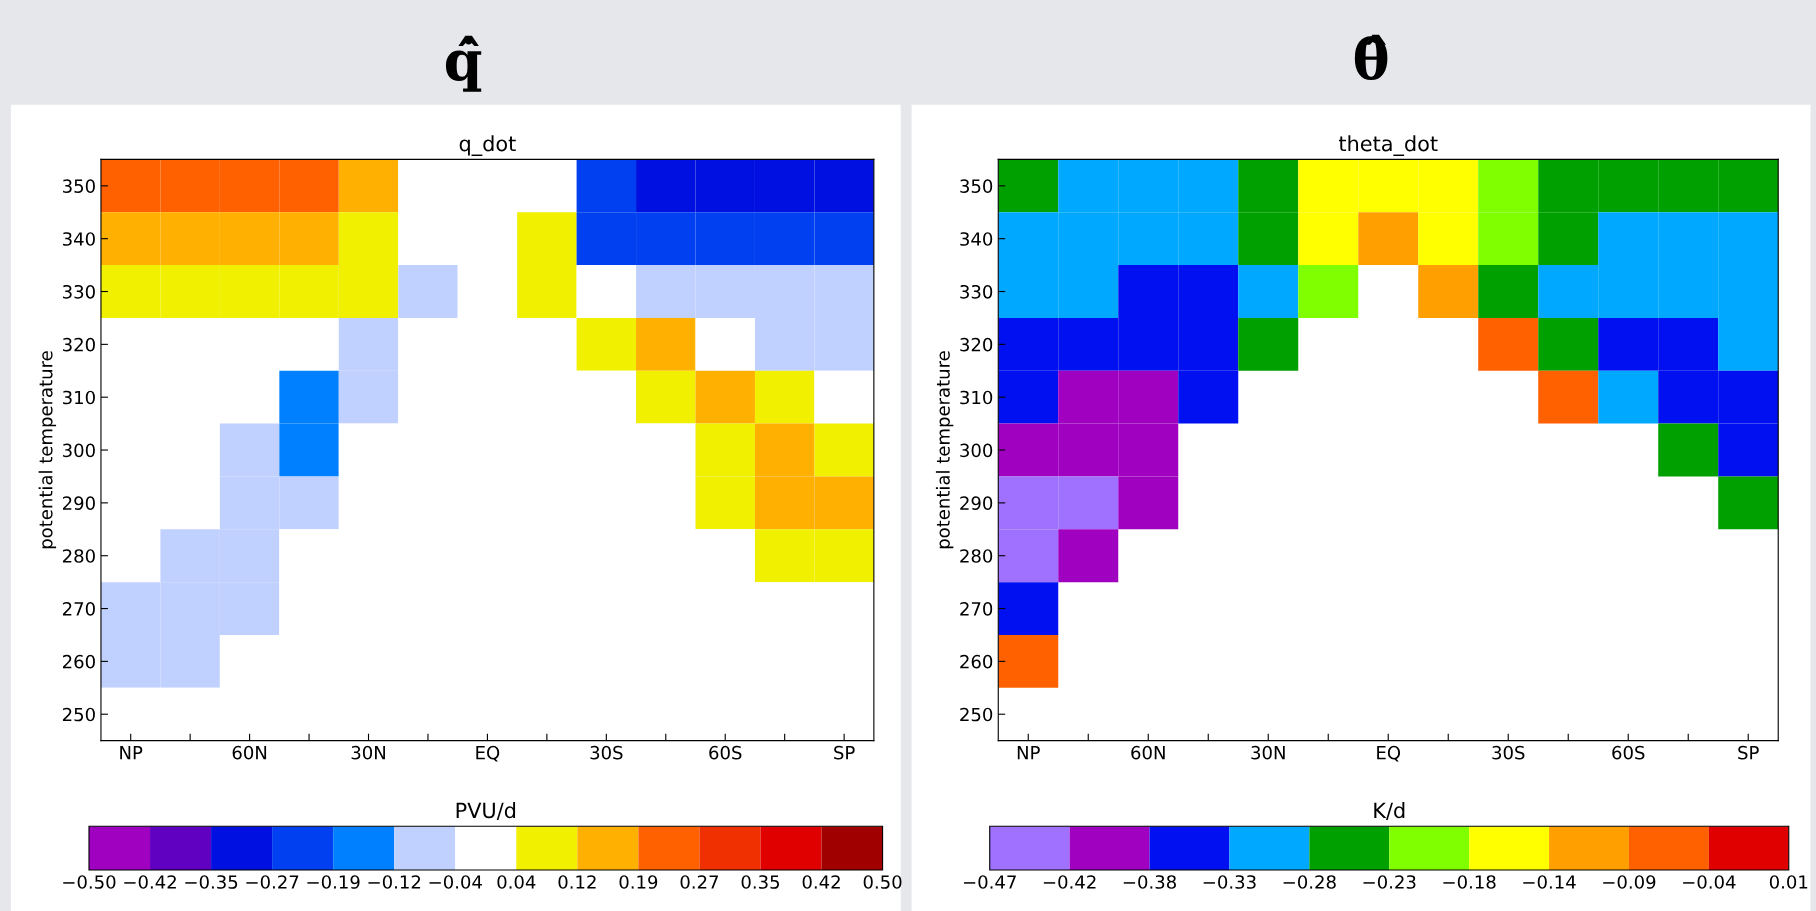 This screenshot has height=911, width=1816. I want to click on color-bar-label: −0.35, so click(211, 882).